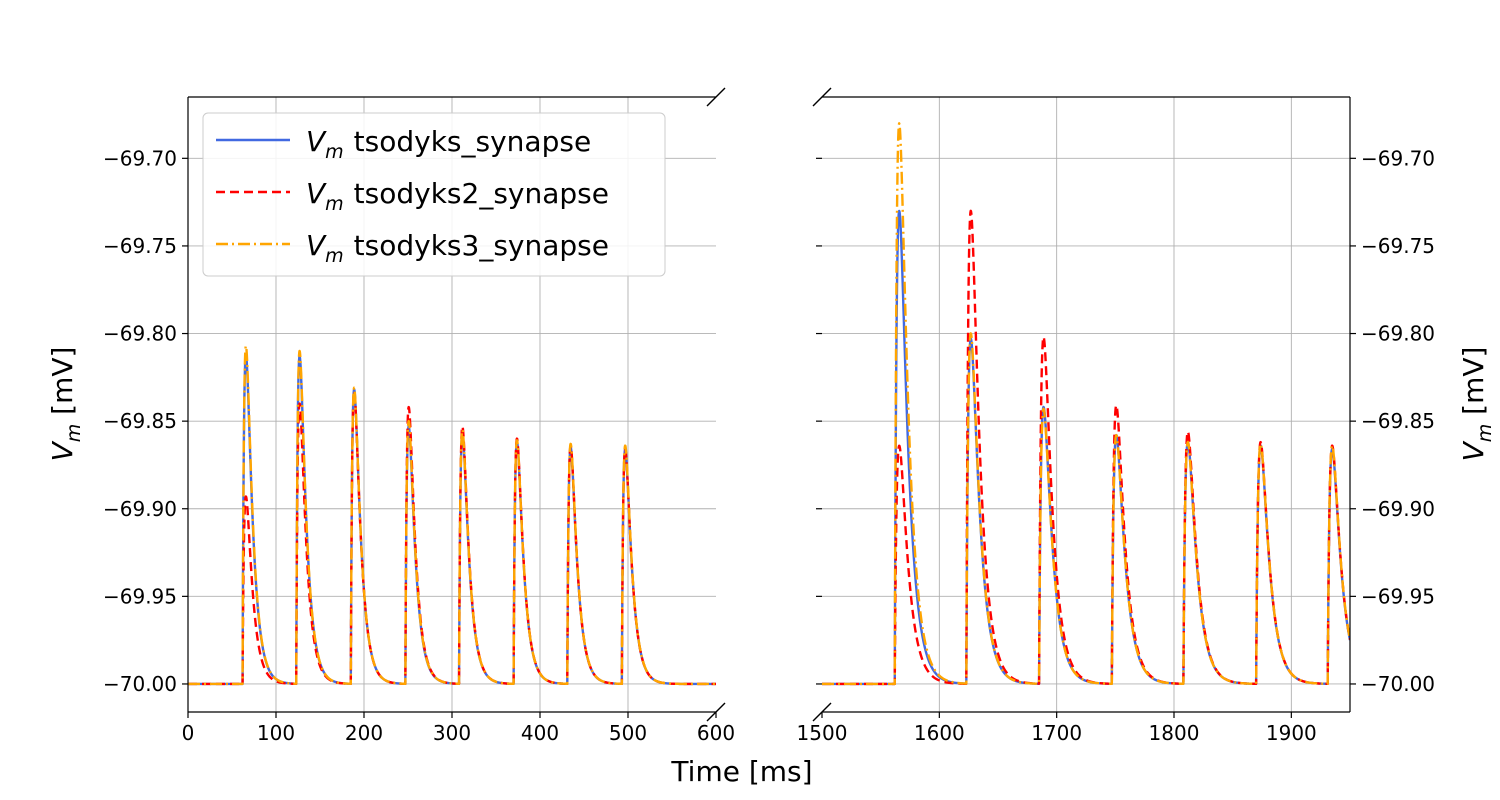 Image resolution: width=1500 pixels, height=800 pixels. I want to click on y-axis-label-right-v: V, so click(1473, 450).